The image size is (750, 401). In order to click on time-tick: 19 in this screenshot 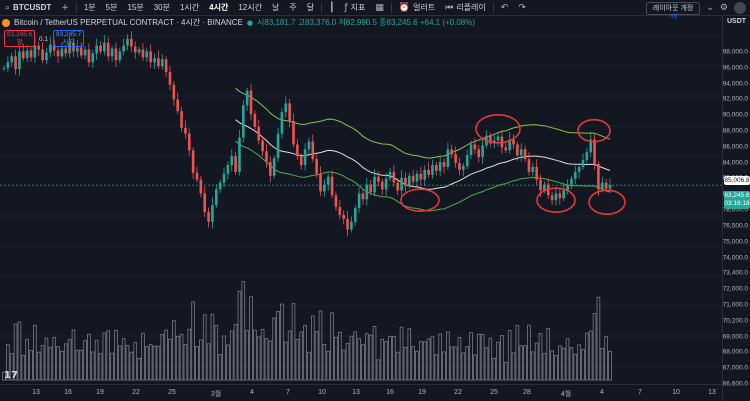, I will do `click(100, 392)`.